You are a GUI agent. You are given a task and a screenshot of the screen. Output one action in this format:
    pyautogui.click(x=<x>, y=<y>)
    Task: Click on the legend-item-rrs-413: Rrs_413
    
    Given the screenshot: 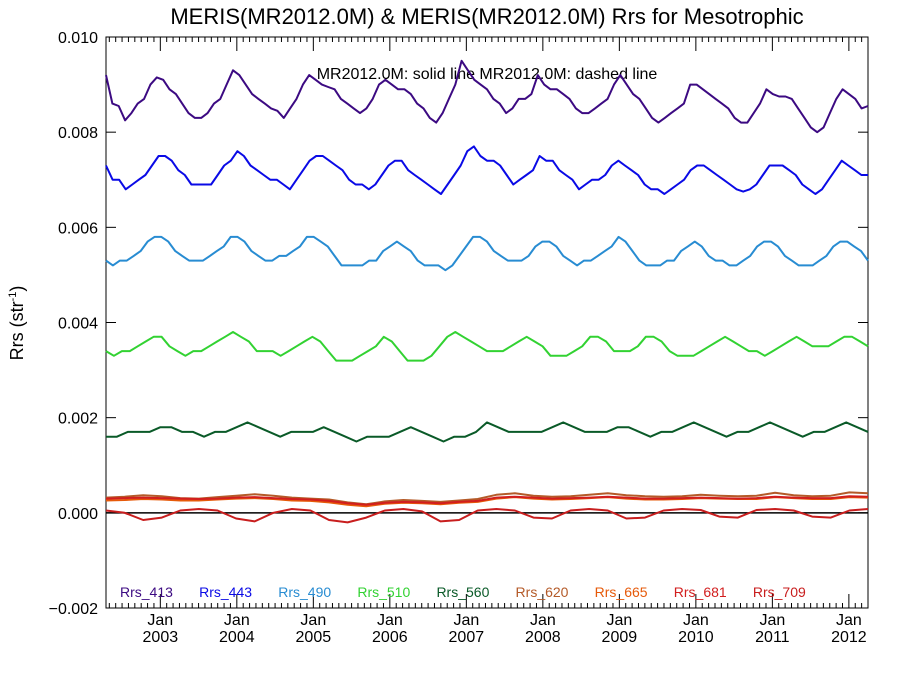 What is the action you would take?
    pyautogui.click(x=146, y=592)
    